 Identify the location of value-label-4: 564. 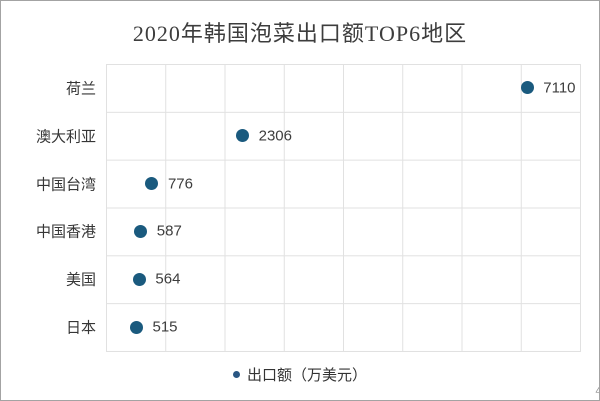
(168, 279).